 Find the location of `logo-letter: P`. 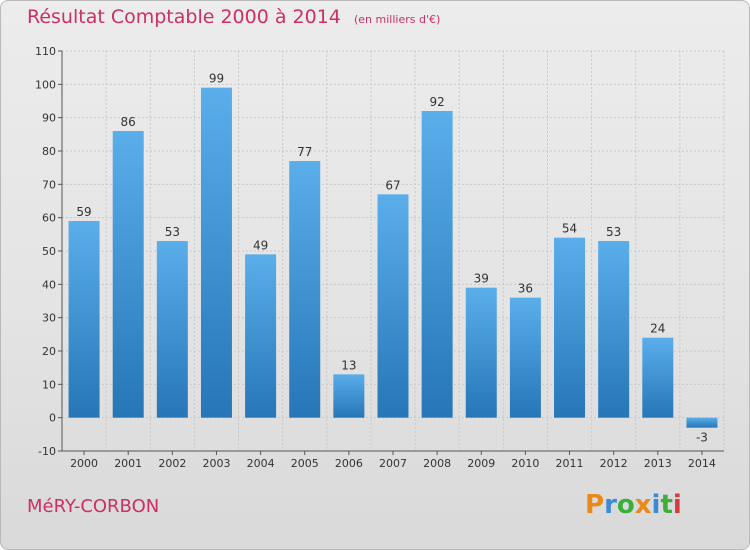

logo-letter: P is located at coordinates (595, 505).